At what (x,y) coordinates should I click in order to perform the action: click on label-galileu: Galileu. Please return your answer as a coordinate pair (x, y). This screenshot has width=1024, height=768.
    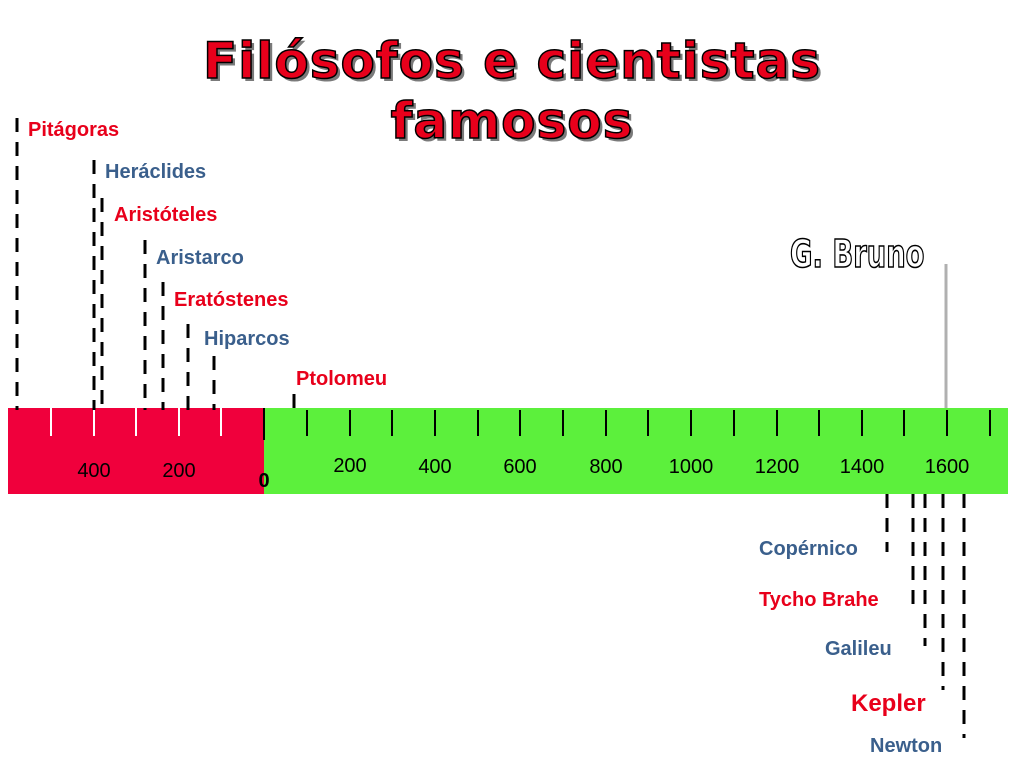
    Looking at the image, I should click on (858, 649).